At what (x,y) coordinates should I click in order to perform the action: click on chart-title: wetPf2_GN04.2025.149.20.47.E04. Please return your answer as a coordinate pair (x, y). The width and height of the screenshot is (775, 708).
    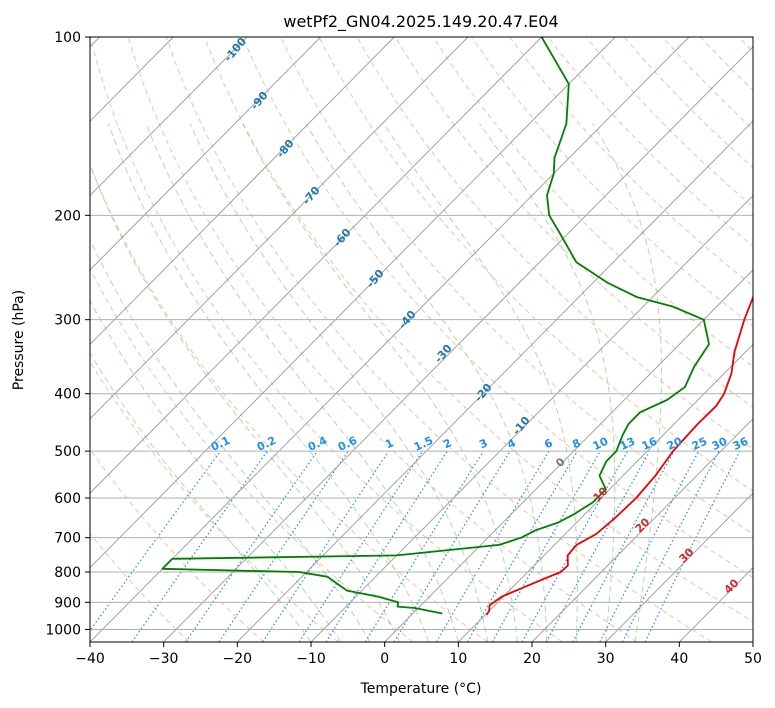
    Looking at the image, I should click on (420, 22).